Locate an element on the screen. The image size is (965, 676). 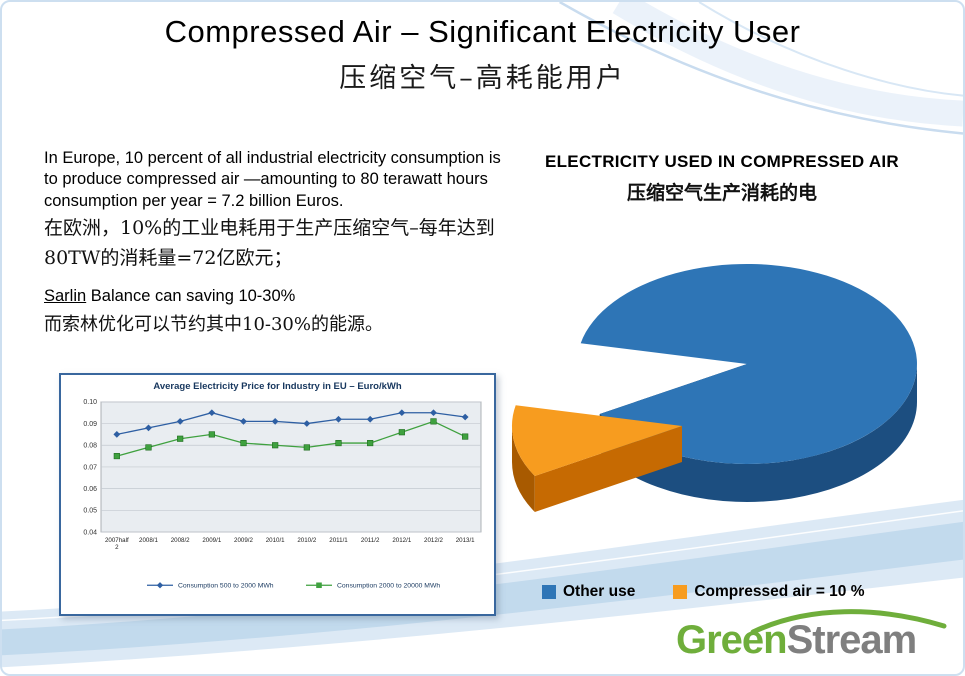
svg-text: 2009/1 is located at coordinates (212, 540).